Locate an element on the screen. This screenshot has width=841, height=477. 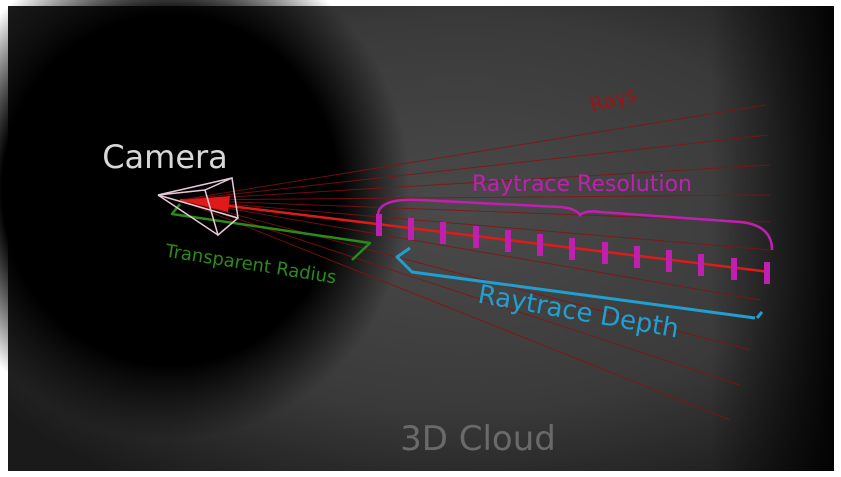
radius-bracket is located at coordinates (271, 232).